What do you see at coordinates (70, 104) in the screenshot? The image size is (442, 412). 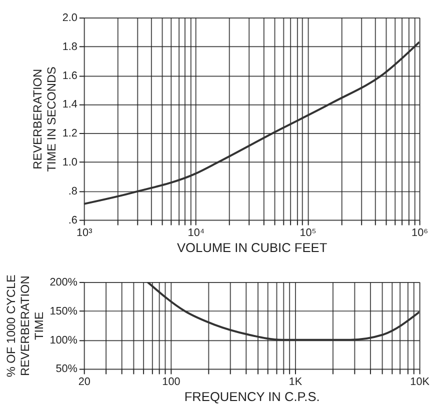 I see `y-tick-label: 1.4` at bounding box center [70, 104].